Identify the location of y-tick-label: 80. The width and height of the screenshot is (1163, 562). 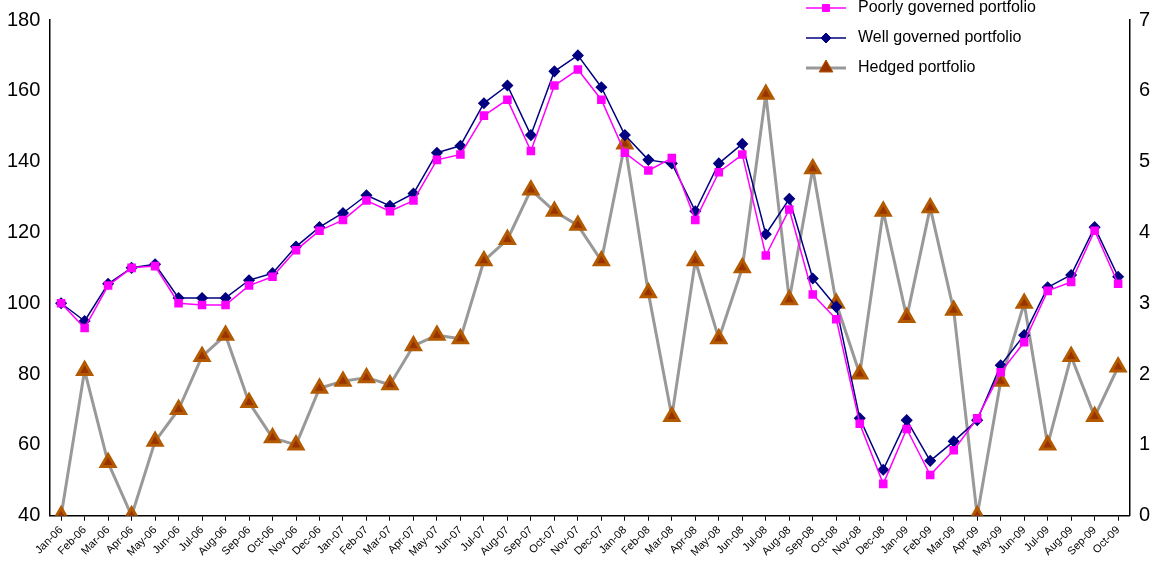
(29, 372).